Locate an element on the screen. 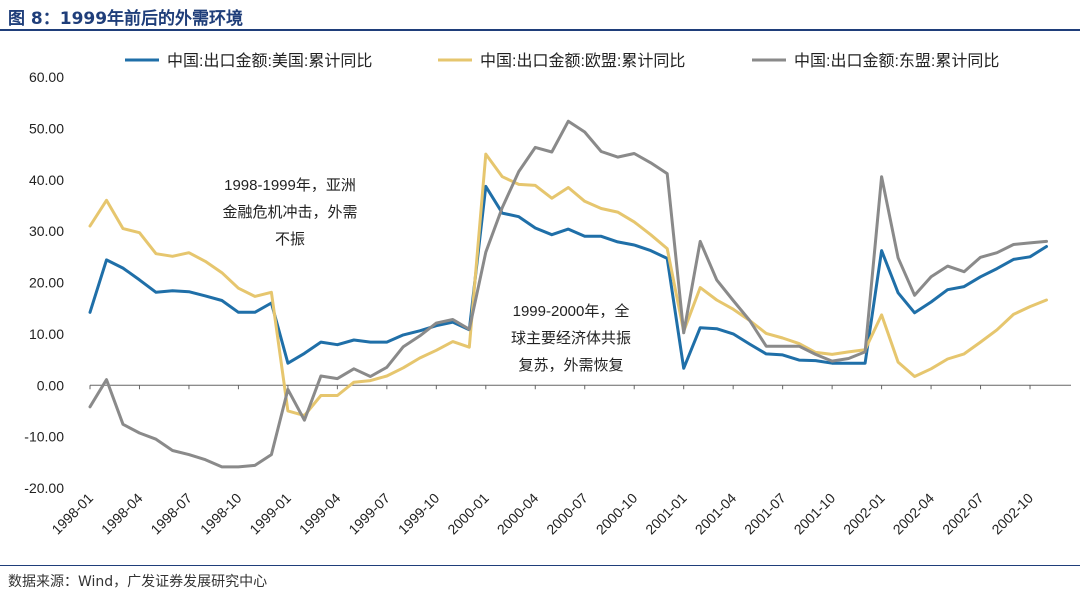 The image size is (1080, 591). y-tick-label: -10.00 is located at coordinates (44, 437).